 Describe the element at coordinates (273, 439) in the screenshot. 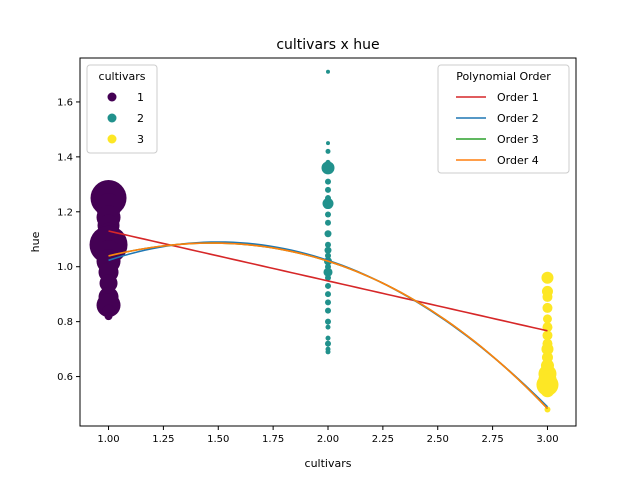

I see `x-tick-label-3: 1.75` at that location.